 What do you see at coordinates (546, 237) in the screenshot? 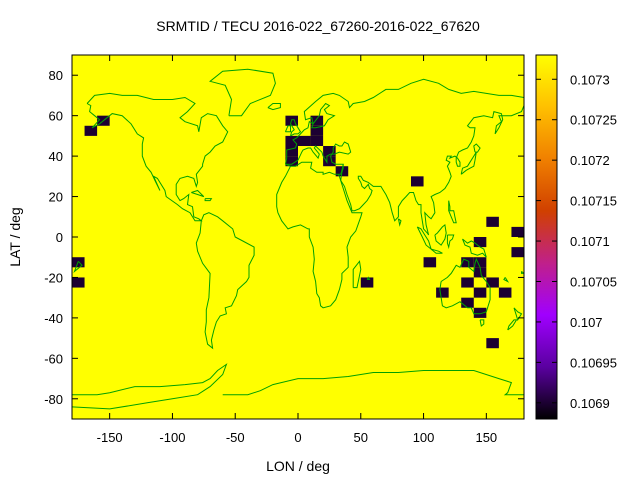
I see `colorbar` at bounding box center [546, 237].